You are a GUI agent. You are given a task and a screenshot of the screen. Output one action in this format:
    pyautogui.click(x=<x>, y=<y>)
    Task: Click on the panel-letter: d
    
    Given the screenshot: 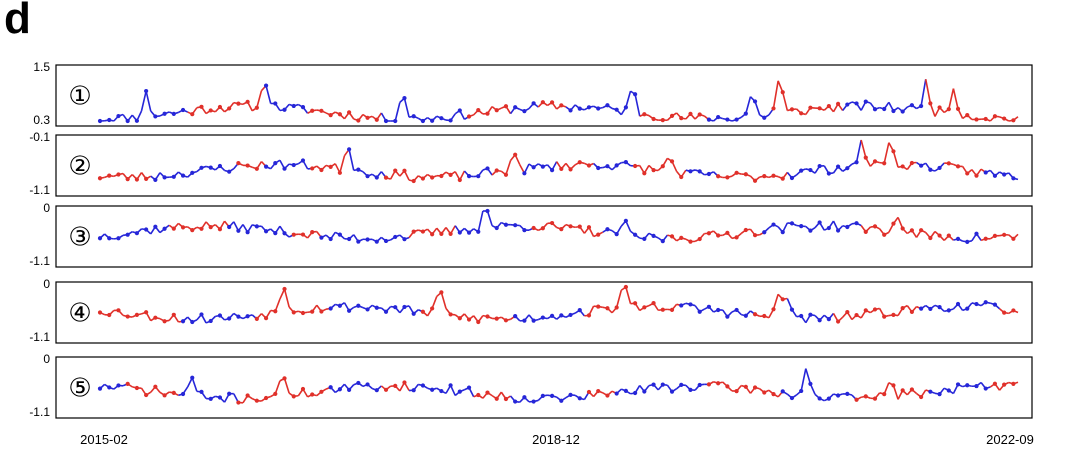 What is the action you would take?
    pyautogui.click(x=17, y=21)
    